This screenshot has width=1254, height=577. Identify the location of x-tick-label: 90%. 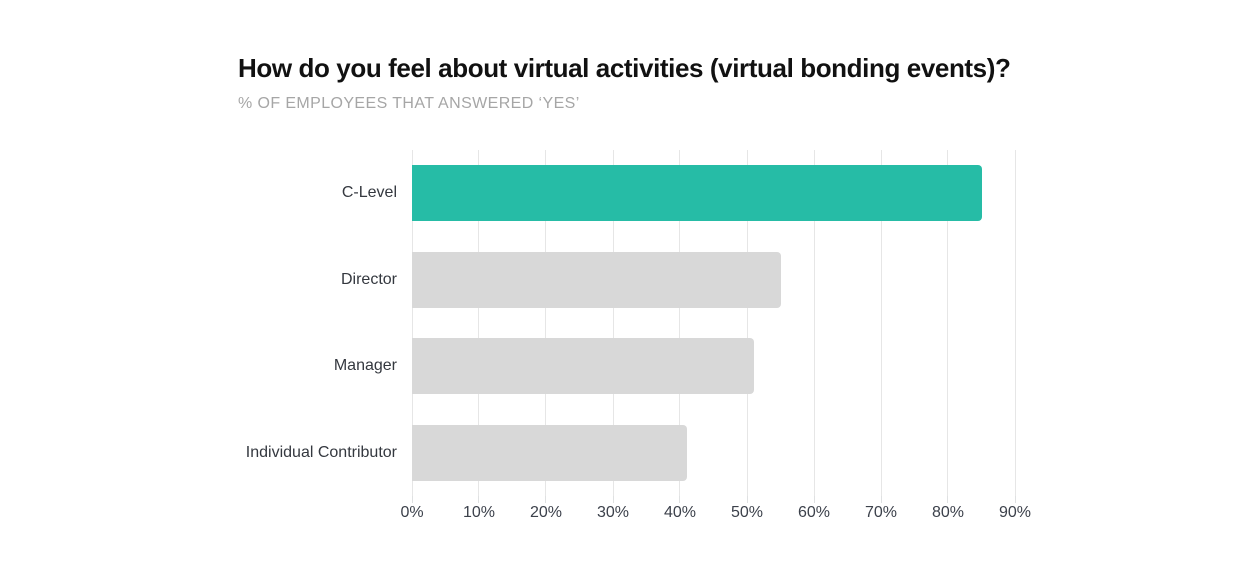
(1015, 512).